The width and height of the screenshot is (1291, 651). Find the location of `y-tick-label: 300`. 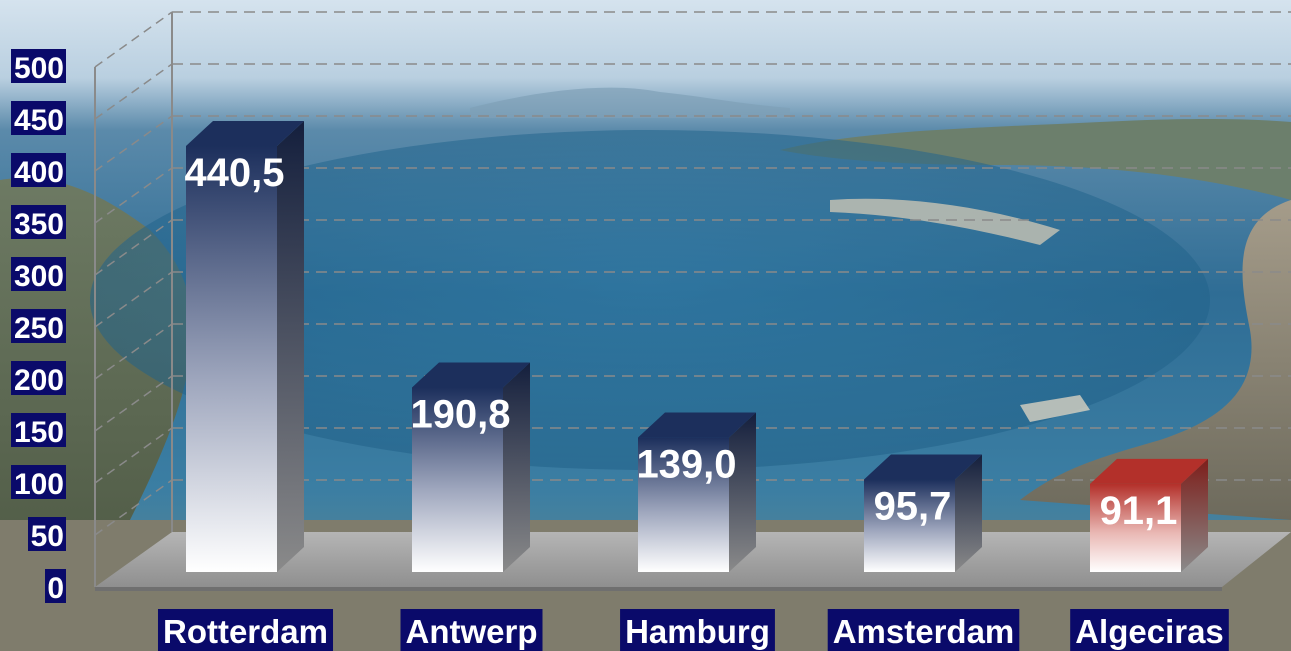

y-tick-label: 300 is located at coordinates (39, 276).